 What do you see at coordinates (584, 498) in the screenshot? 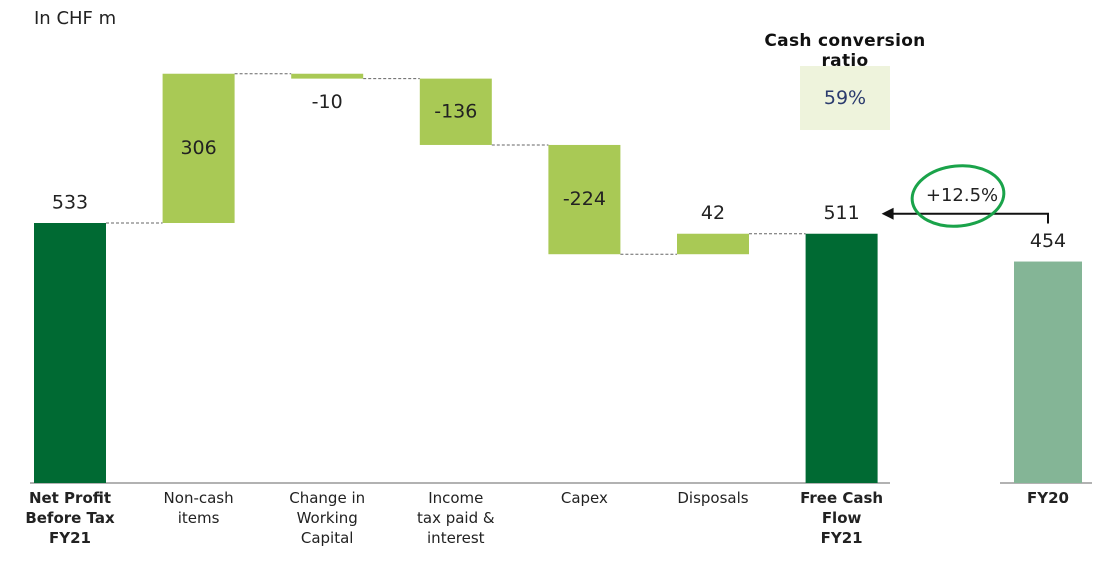
I see `category-label: Capex` at bounding box center [584, 498].